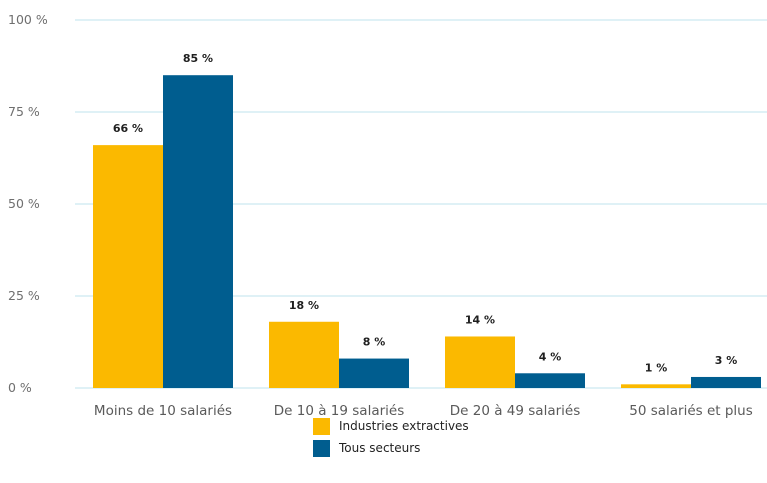 The width and height of the screenshot is (767, 483). I want to click on y-tick-label: 75 %, so click(24, 111).